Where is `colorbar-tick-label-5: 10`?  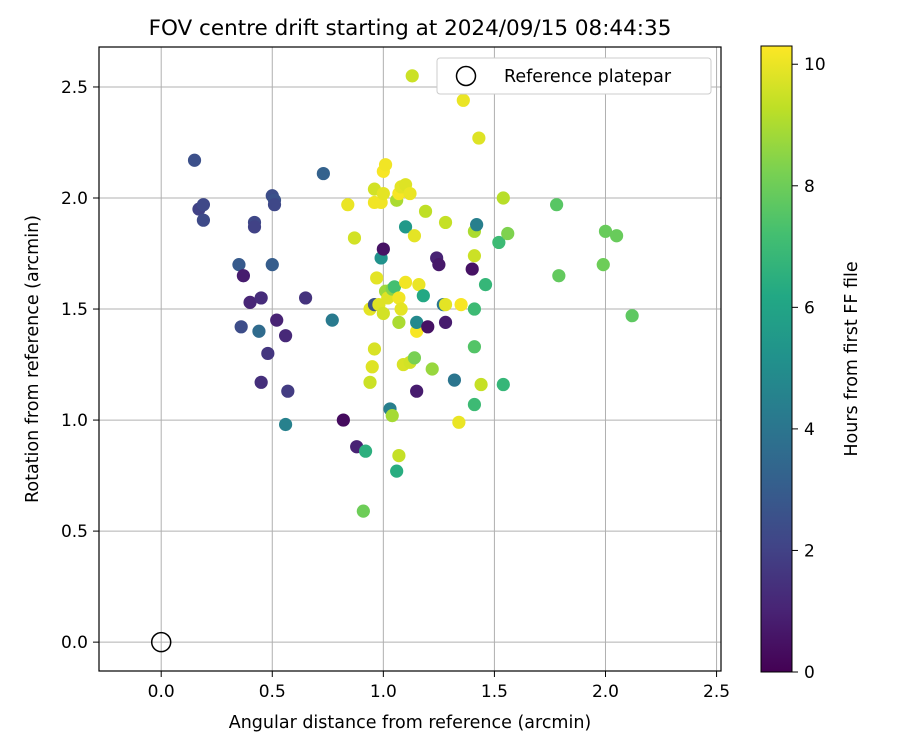
colorbar-tick-label-5: 10 is located at coordinates (815, 65).